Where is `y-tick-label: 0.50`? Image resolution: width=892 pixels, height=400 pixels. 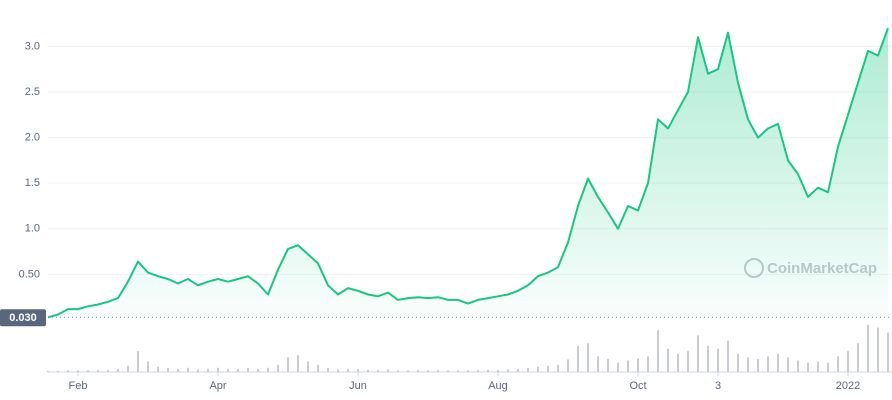
y-tick-label: 0.50 is located at coordinates (29, 274).